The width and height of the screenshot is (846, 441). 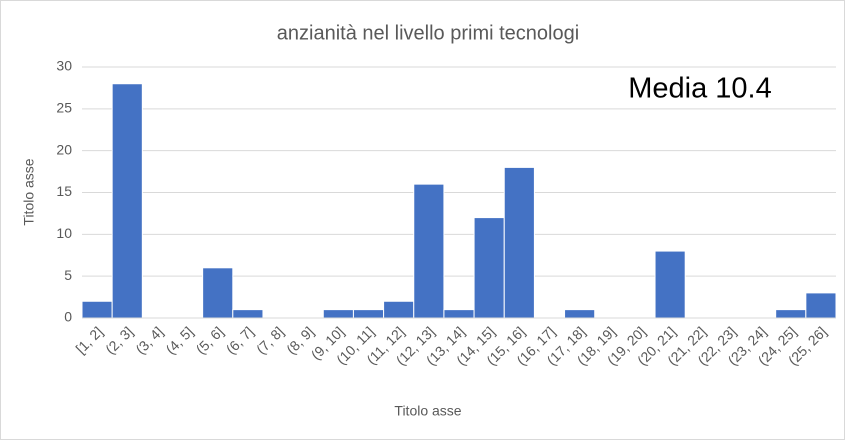 I want to click on y-tick-label: 30, so click(x=64, y=66).